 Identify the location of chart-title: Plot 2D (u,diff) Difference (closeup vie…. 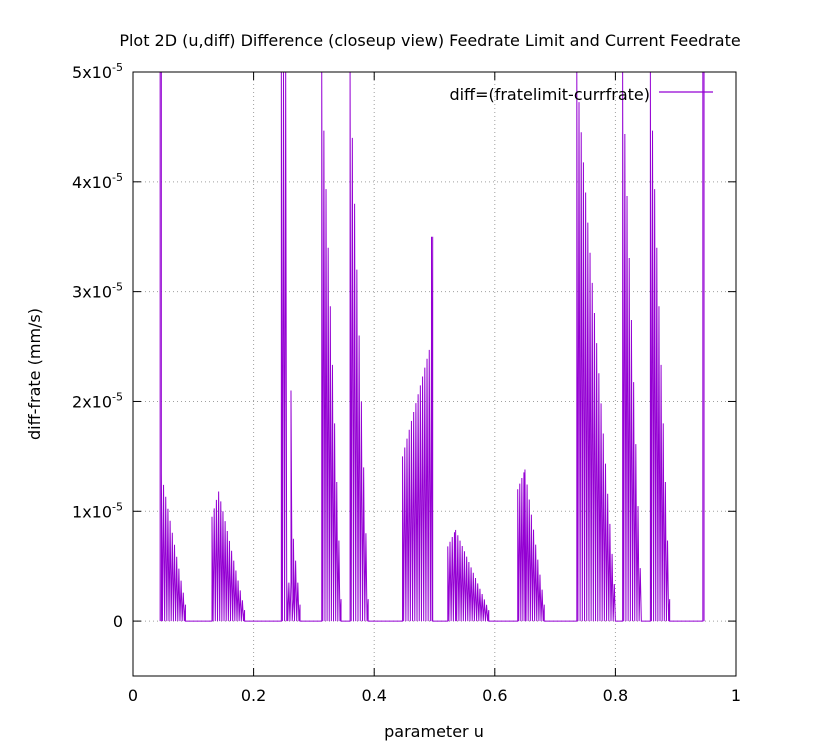
(429, 40).